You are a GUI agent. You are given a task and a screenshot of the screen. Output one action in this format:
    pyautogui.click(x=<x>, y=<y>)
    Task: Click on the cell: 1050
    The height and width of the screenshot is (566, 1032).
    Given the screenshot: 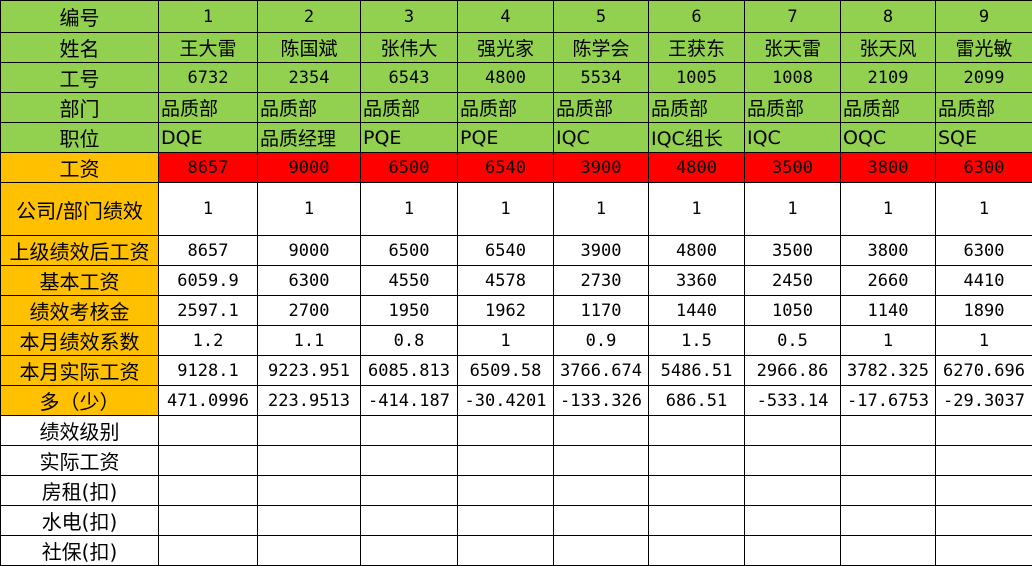 What is the action you would take?
    pyautogui.click(x=793, y=311)
    